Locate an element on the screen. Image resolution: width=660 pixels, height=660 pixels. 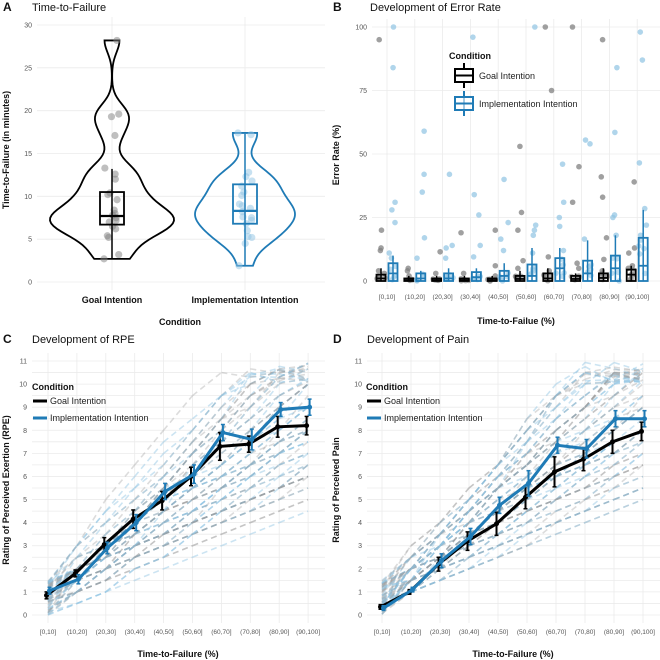
mean-point is located at coordinates (644, 419).